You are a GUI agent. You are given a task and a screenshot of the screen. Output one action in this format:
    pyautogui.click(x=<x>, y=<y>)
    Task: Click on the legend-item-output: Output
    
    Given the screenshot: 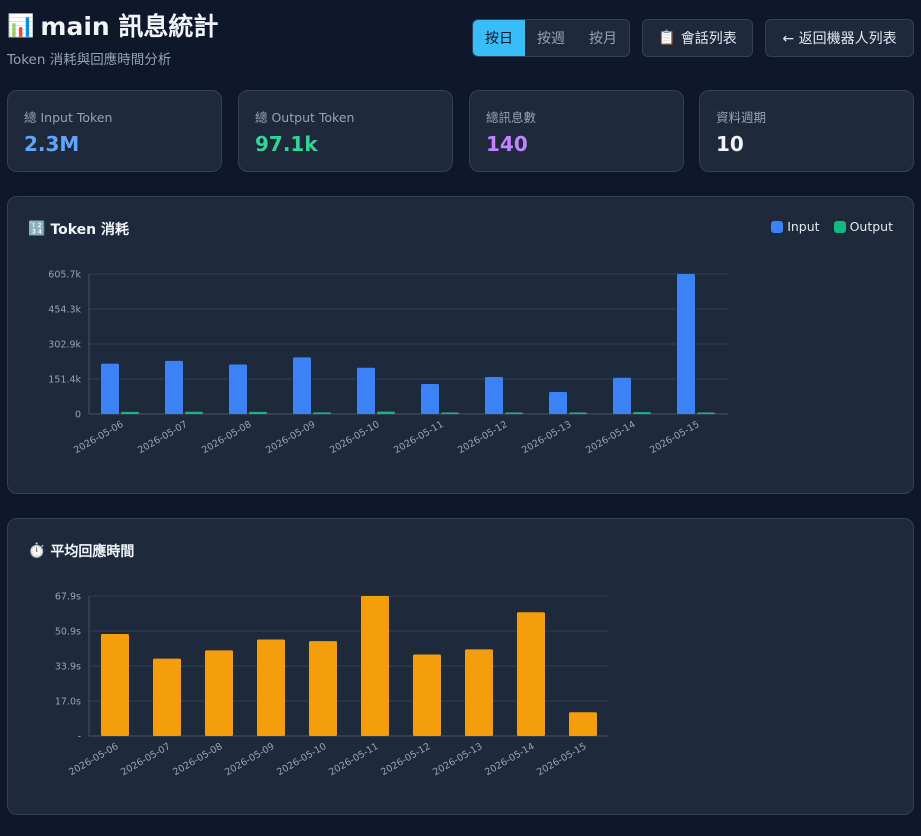 What is the action you would take?
    pyautogui.click(x=863, y=226)
    